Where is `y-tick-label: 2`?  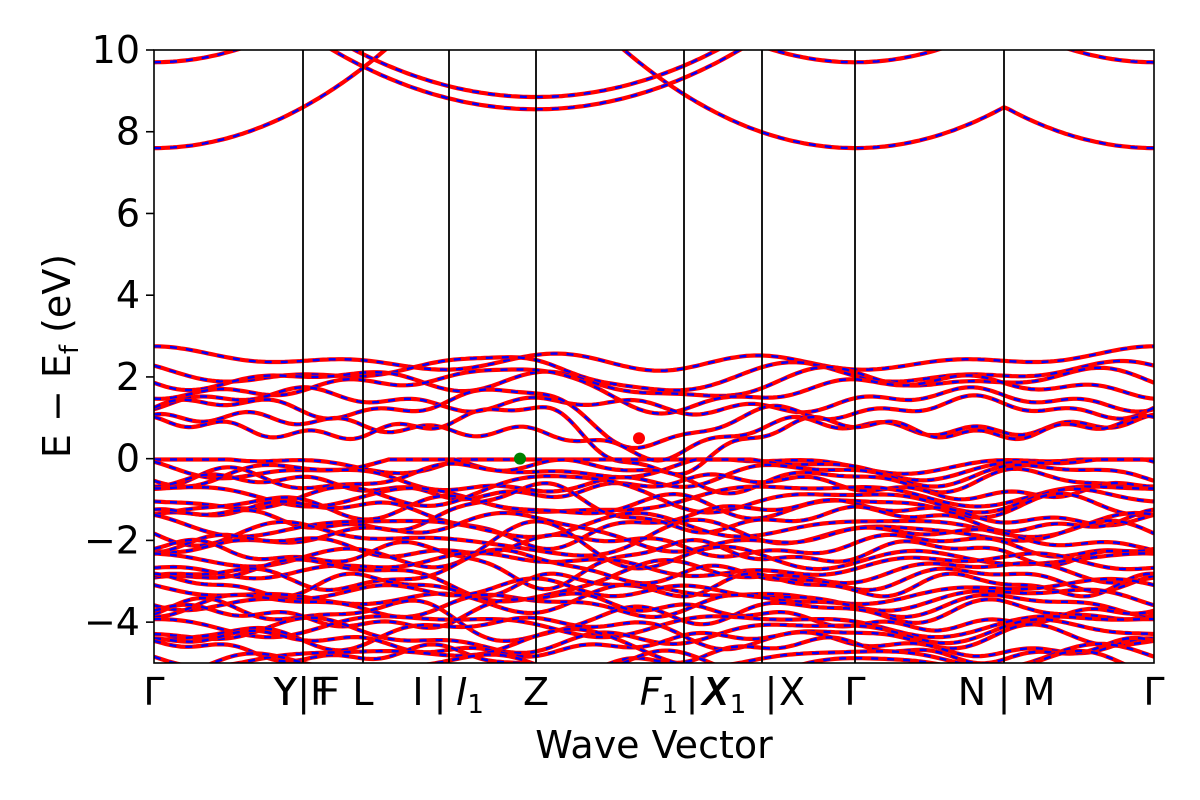 y-tick-label: 2 is located at coordinates (128, 377).